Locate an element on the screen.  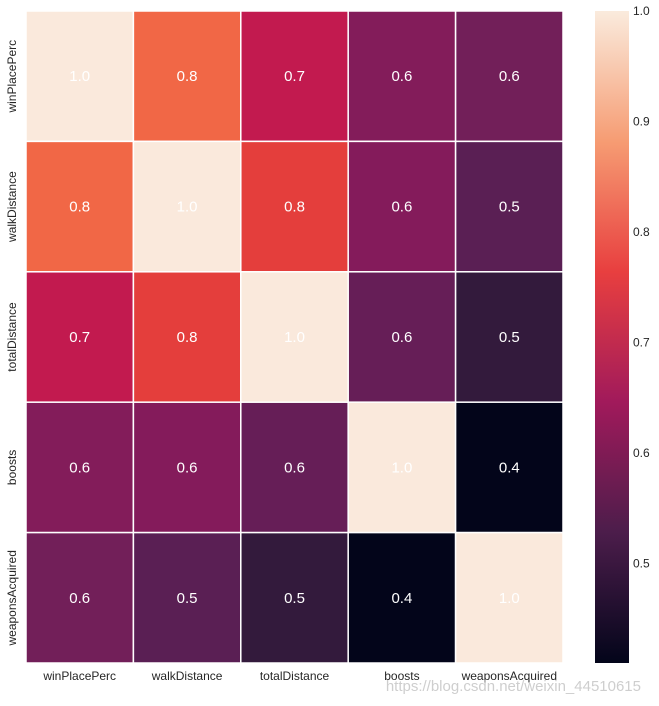
watermark-text: https://blog.csdn.net/weixin_44510615 is located at coordinates (513, 686).